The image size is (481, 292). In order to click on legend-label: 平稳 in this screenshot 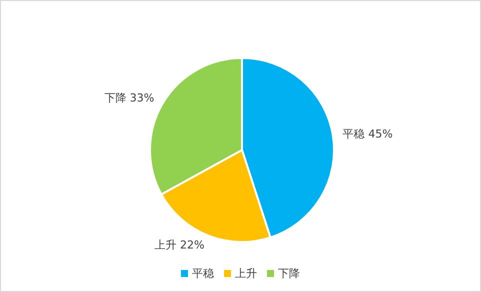, I will do `click(203, 273)`.